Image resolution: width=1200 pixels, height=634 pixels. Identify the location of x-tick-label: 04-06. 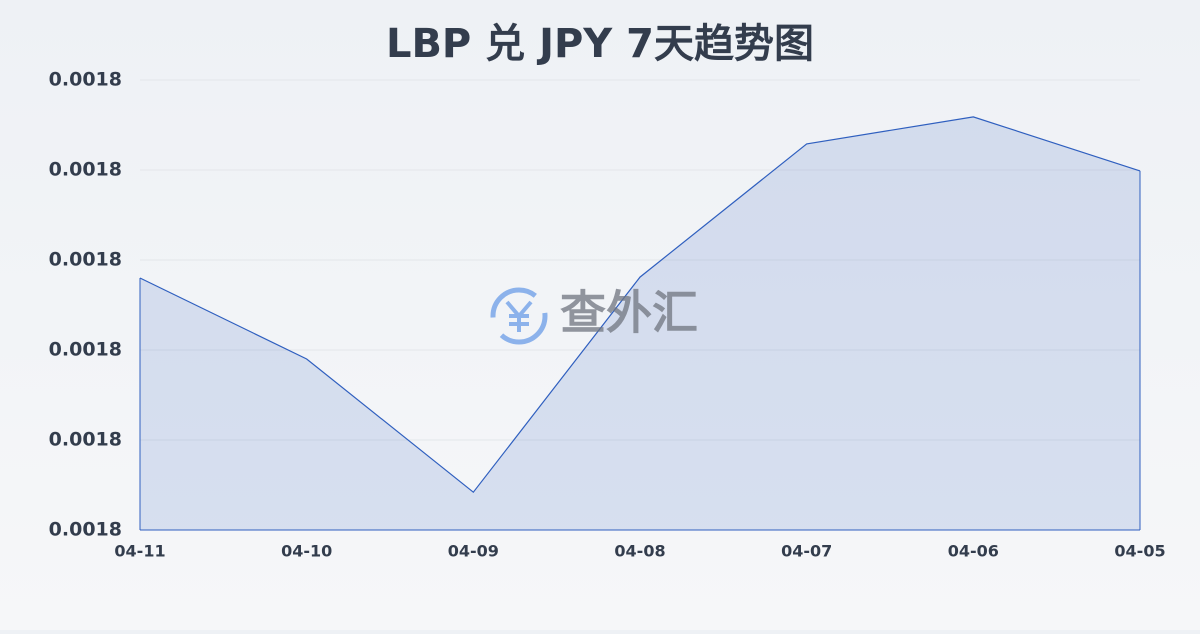
(973, 551).